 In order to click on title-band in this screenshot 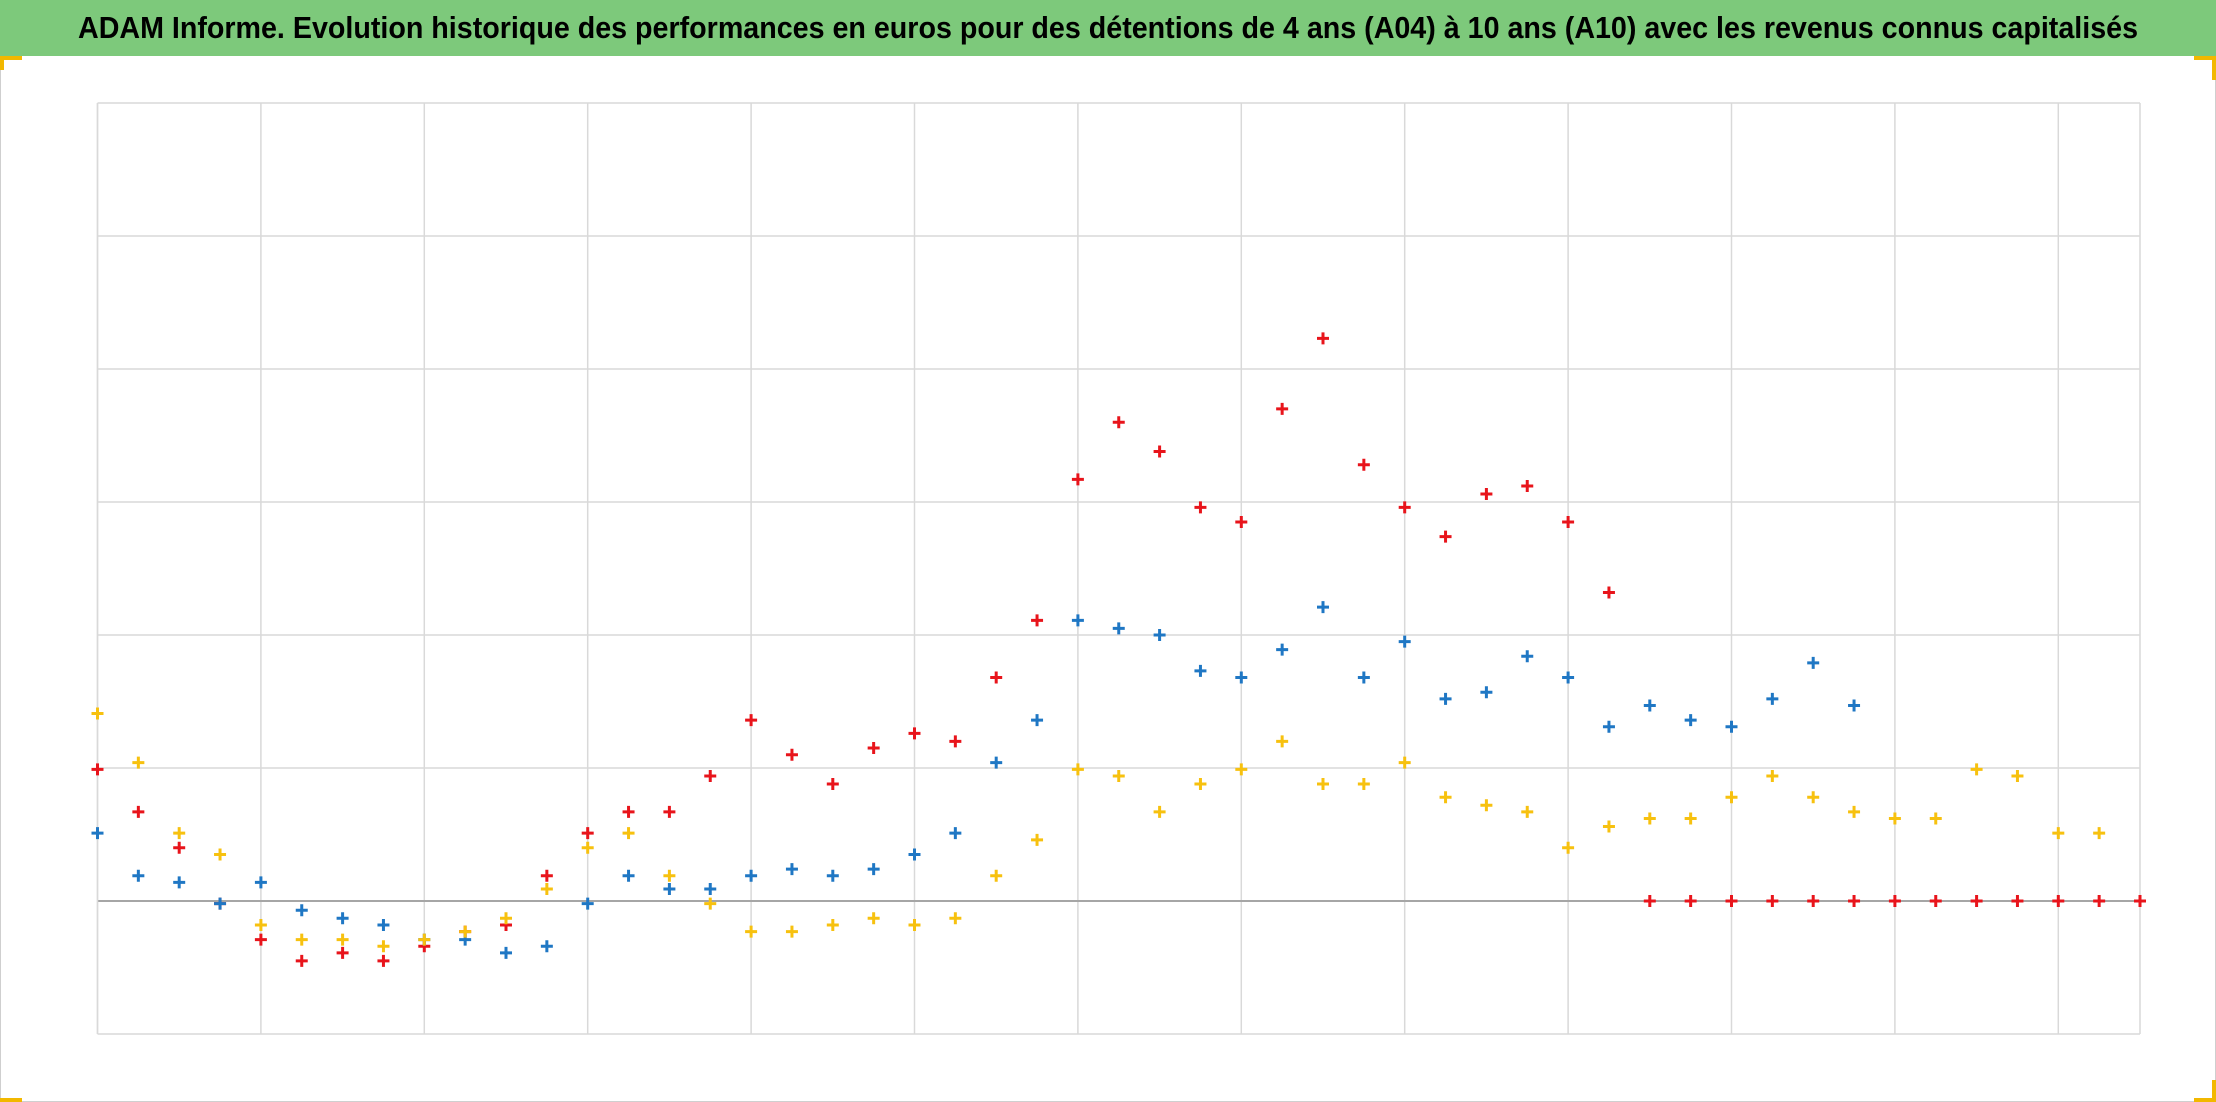, I will do `click(1108, 28)`.